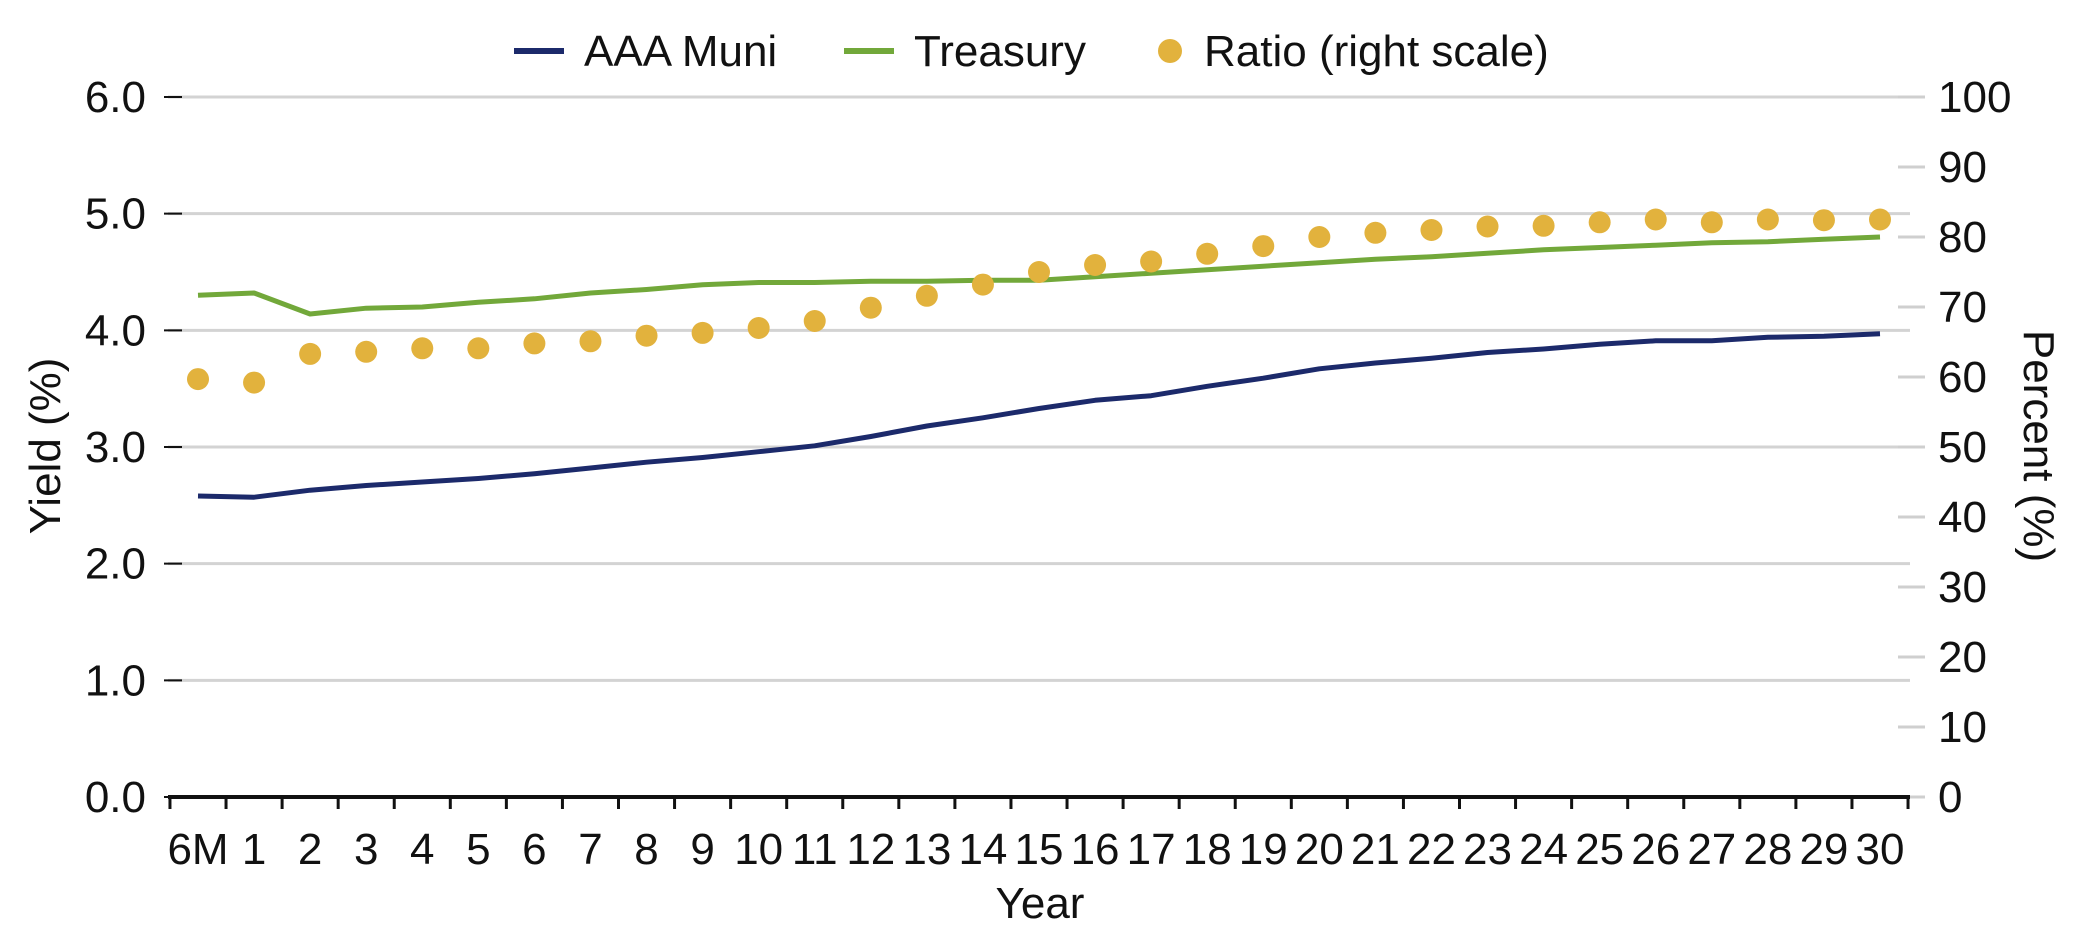 Image resolution: width=2084 pixels, height=936 pixels. I want to click on y-right-tick-label: 100, so click(1974, 97).